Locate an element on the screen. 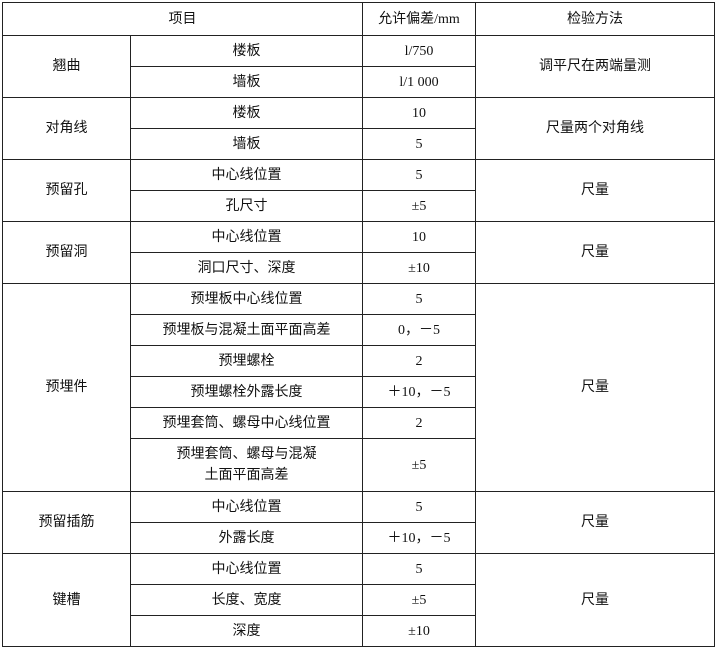 Image resolution: width=716 pixels, height=657 pixels. header-cell: 项目 is located at coordinates (182, 19).